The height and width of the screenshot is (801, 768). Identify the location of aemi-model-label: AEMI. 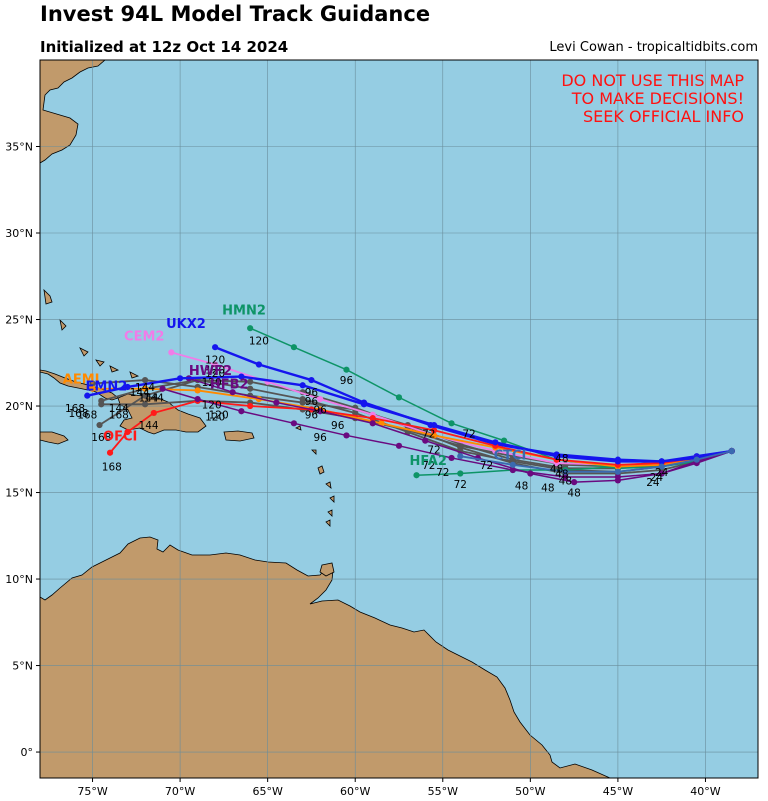
(81, 380).